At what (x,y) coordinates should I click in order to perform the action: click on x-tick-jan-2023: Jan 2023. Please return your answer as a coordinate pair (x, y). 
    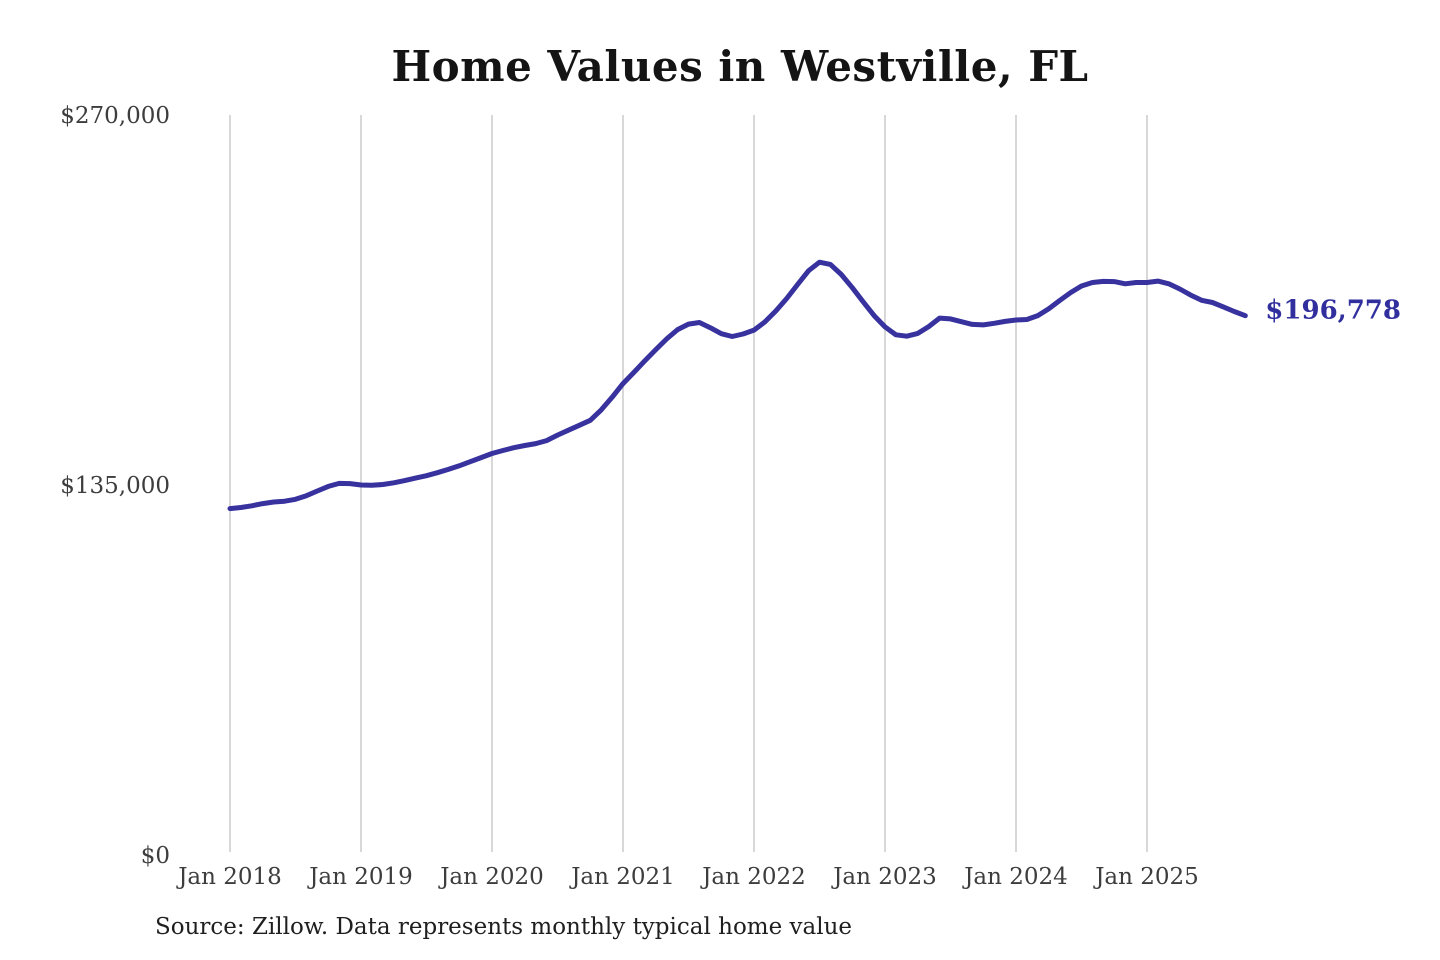
    Looking at the image, I should click on (884, 877).